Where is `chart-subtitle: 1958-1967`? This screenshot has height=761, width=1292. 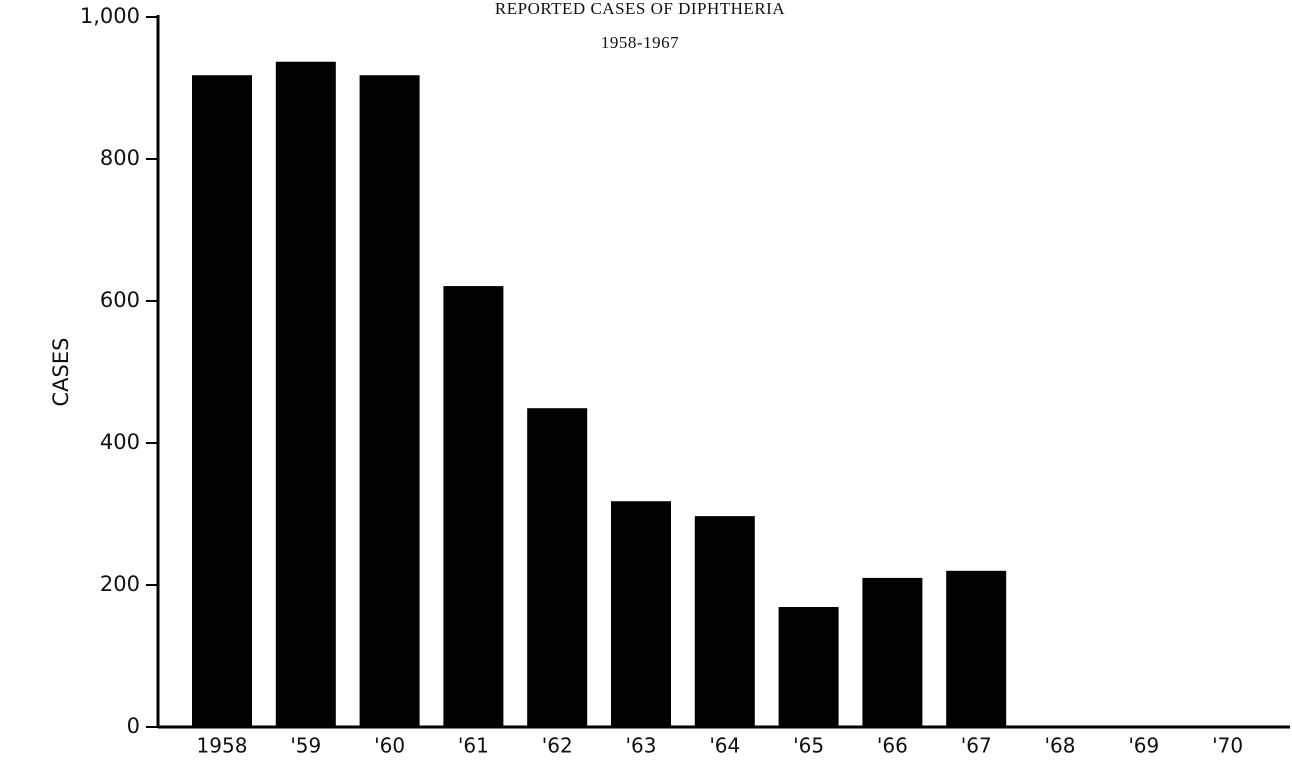
chart-subtitle: 1958-1967 is located at coordinates (640, 42).